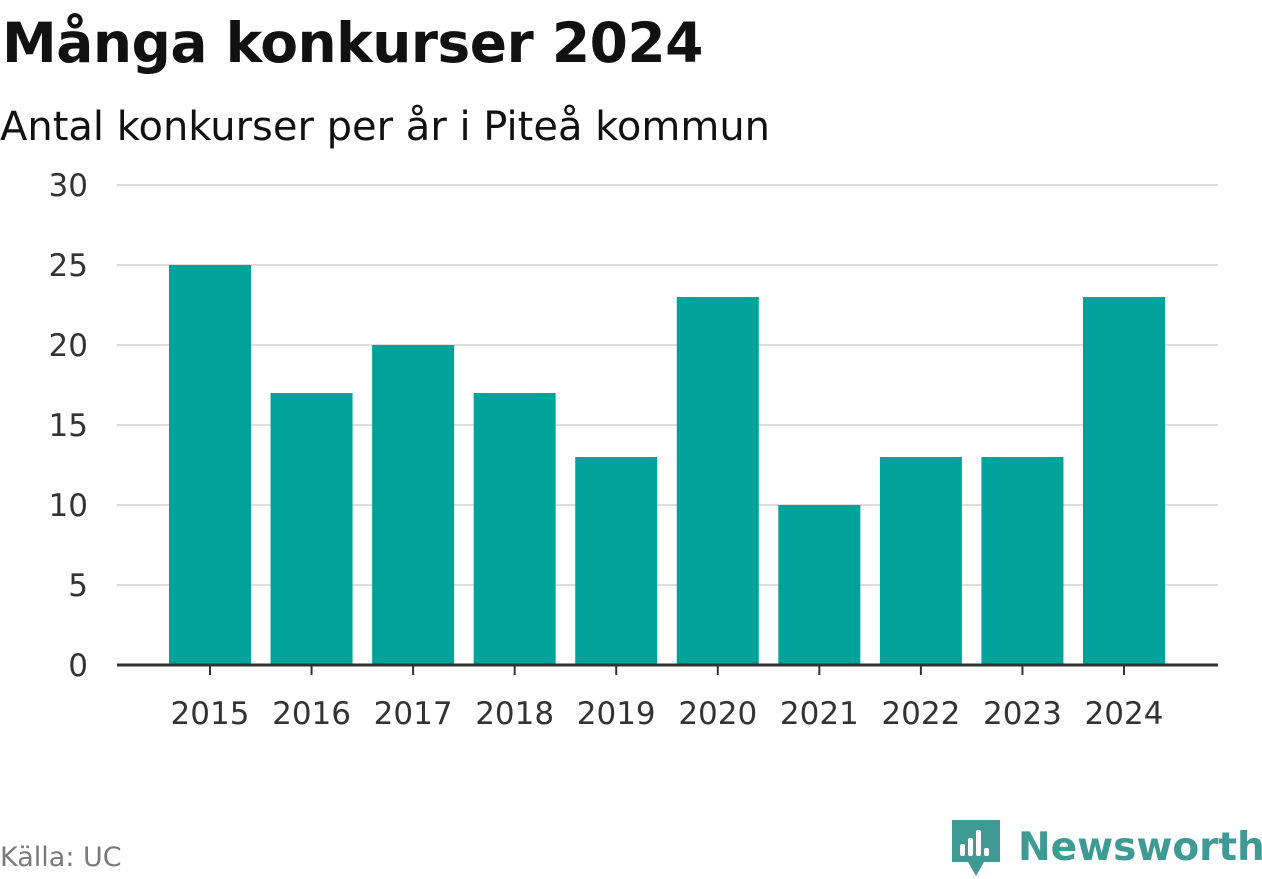  Describe the element at coordinates (68, 266) in the screenshot. I see `y-tick-label: 25` at that location.